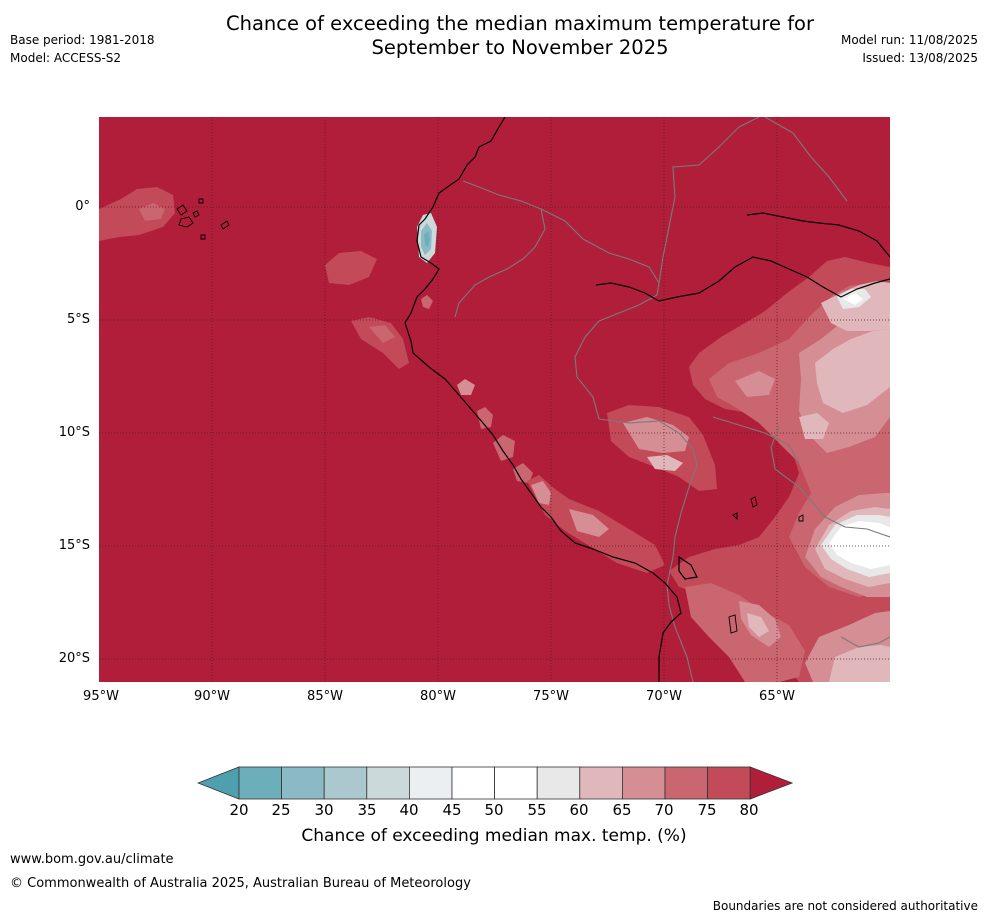 This screenshot has width=988, height=919. Describe the element at coordinates (281, 810) in the screenshot. I see `cbar-tick-25: 25` at that location.